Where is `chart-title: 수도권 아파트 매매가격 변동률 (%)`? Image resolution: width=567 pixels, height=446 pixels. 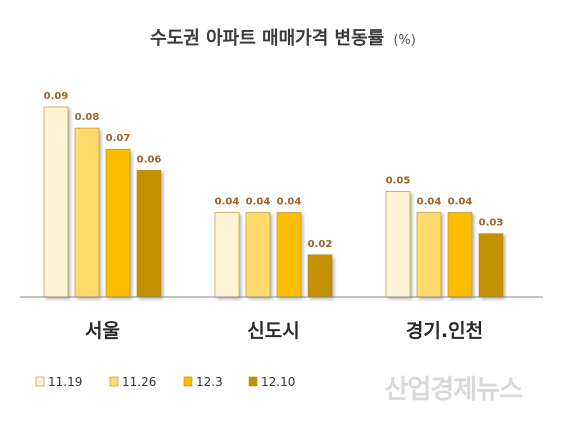
chart-title: 수도권 아파트 매매가격 변동률 (%) is located at coordinates (283, 38).